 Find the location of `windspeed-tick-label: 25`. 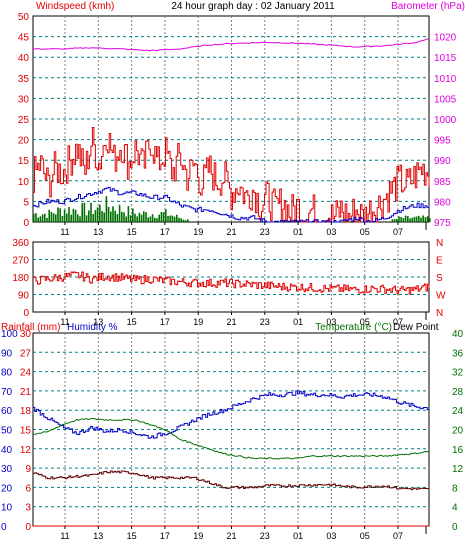

windspeed-tick-label: 25 is located at coordinates (24, 120).